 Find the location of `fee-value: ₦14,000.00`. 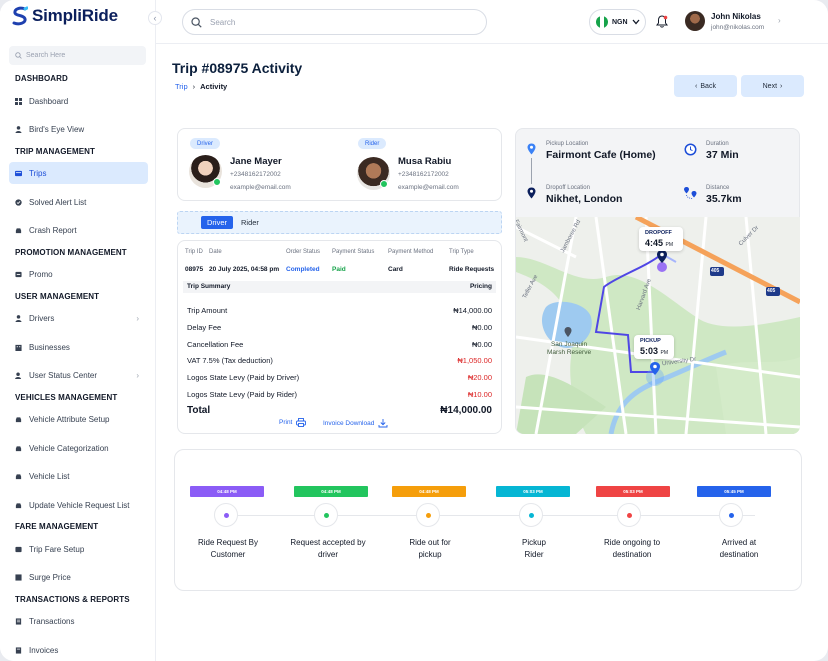

fee-value: ₦14,000.00 is located at coordinates (472, 310).